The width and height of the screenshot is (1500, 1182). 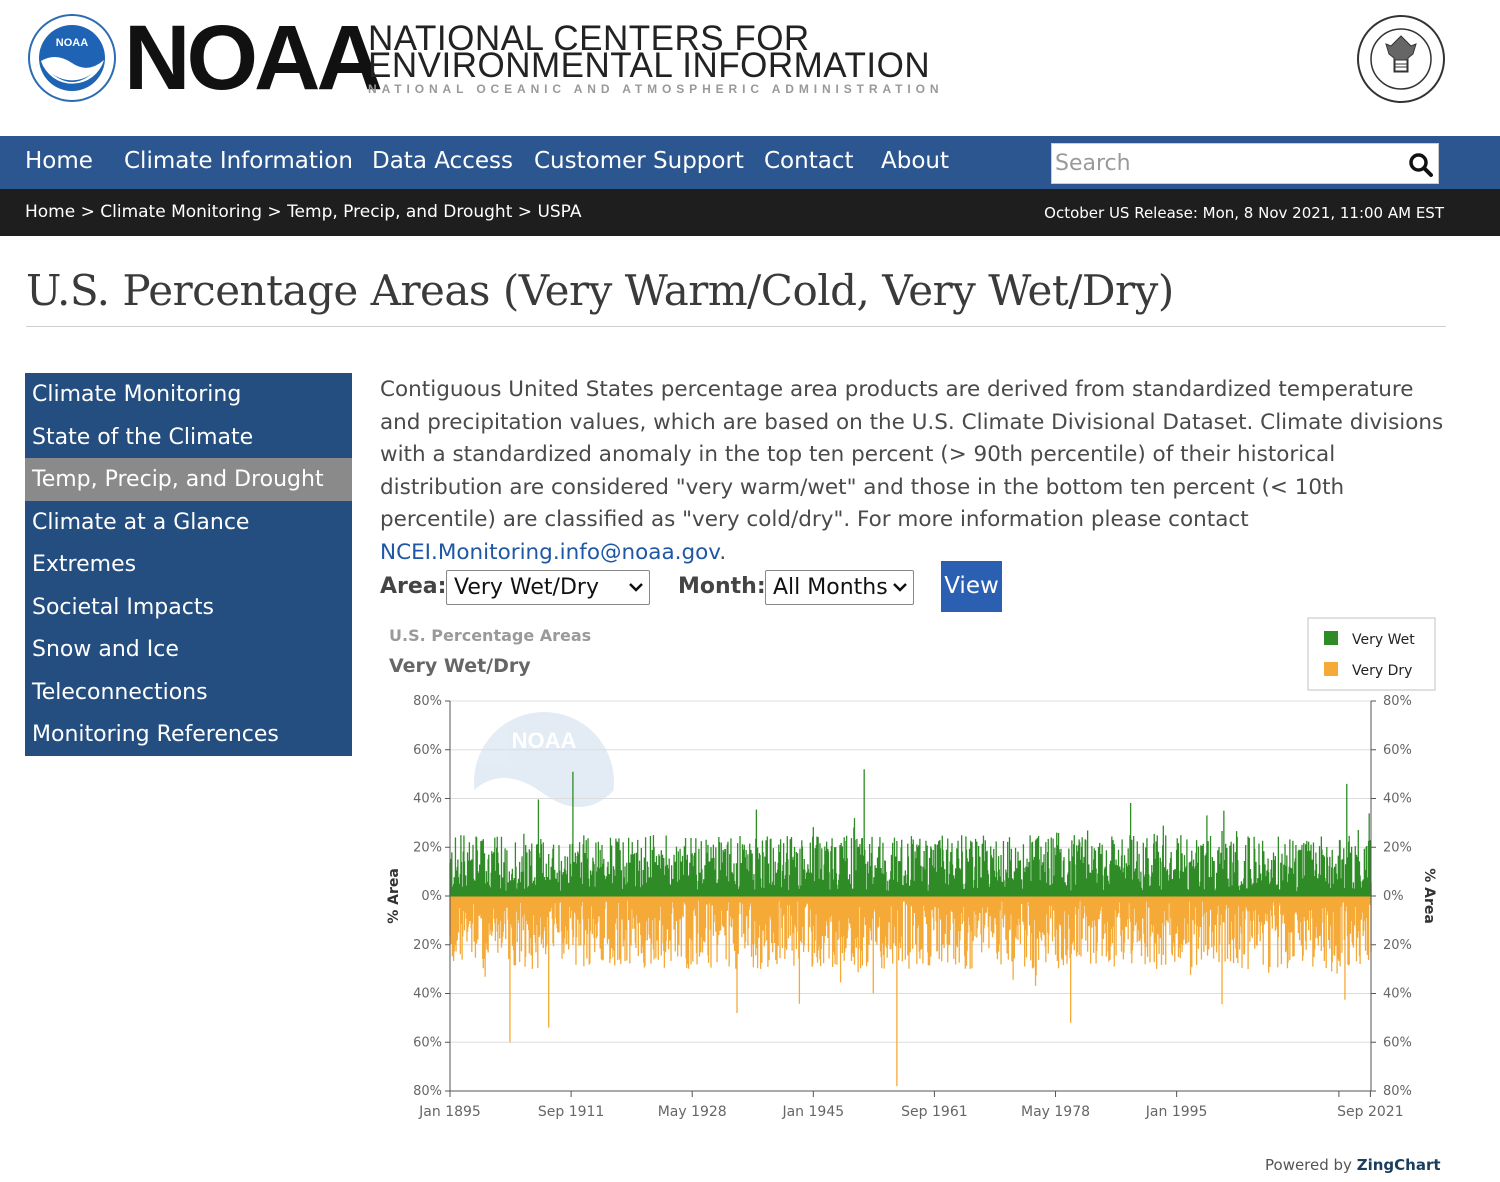 What do you see at coordinates (490, 635) in the screenshot?
I see `chart-title: U.S. Percentage Areas` at bounding box center [490, 635].